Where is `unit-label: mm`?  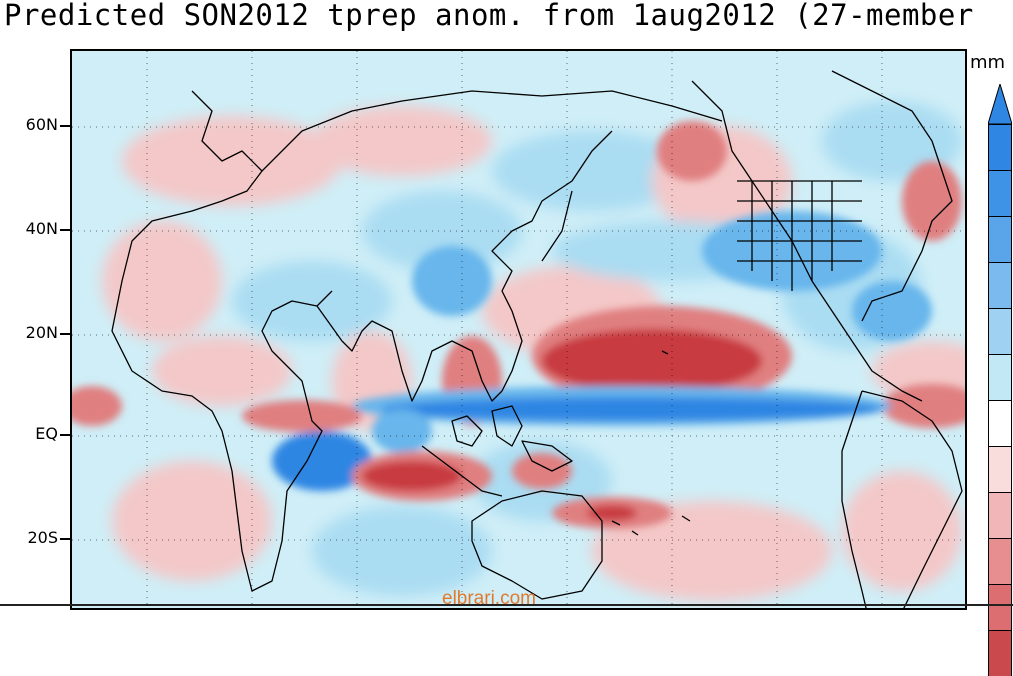 unit-label: mm is located at coordinates (988, 62).